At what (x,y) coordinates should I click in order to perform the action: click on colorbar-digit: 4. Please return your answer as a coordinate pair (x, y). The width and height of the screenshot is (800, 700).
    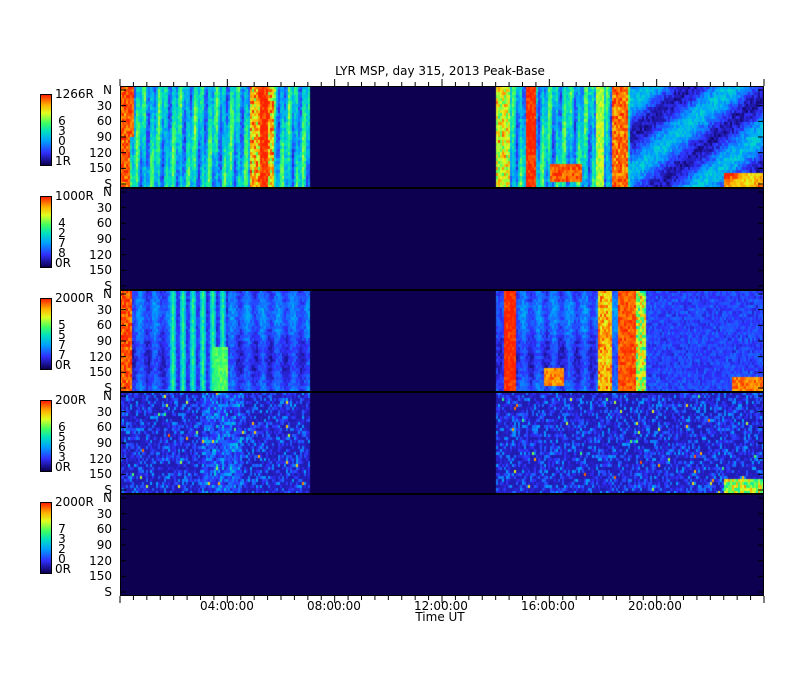
    Looking at the image, I should click on (62, 223).